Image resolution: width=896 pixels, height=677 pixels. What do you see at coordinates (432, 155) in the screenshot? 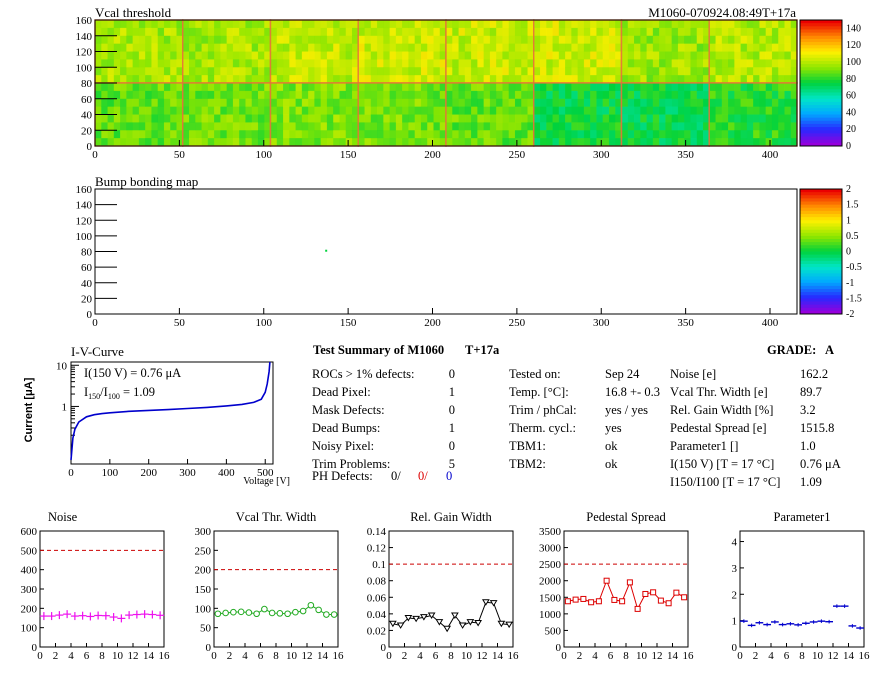
I see `vcal-x-tick-label: 200` at bounding box center [432, 155].